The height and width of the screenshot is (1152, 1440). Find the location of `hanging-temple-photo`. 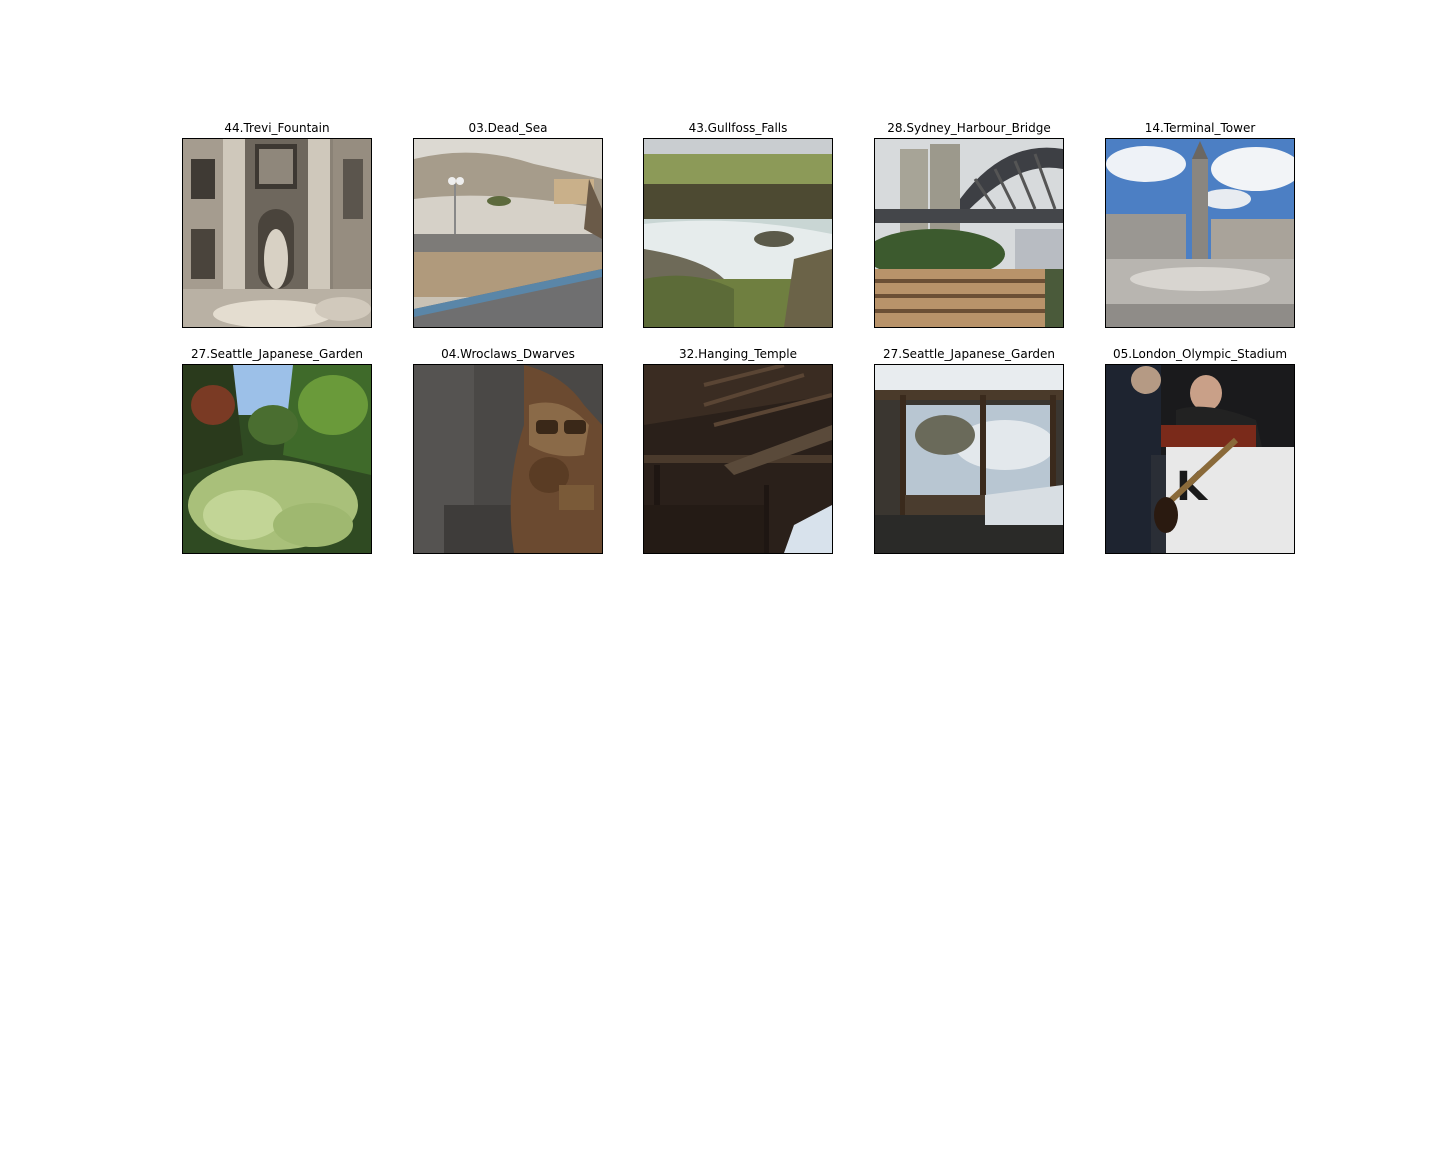

hanging-temple-photo is located at coordinates (738, 459).